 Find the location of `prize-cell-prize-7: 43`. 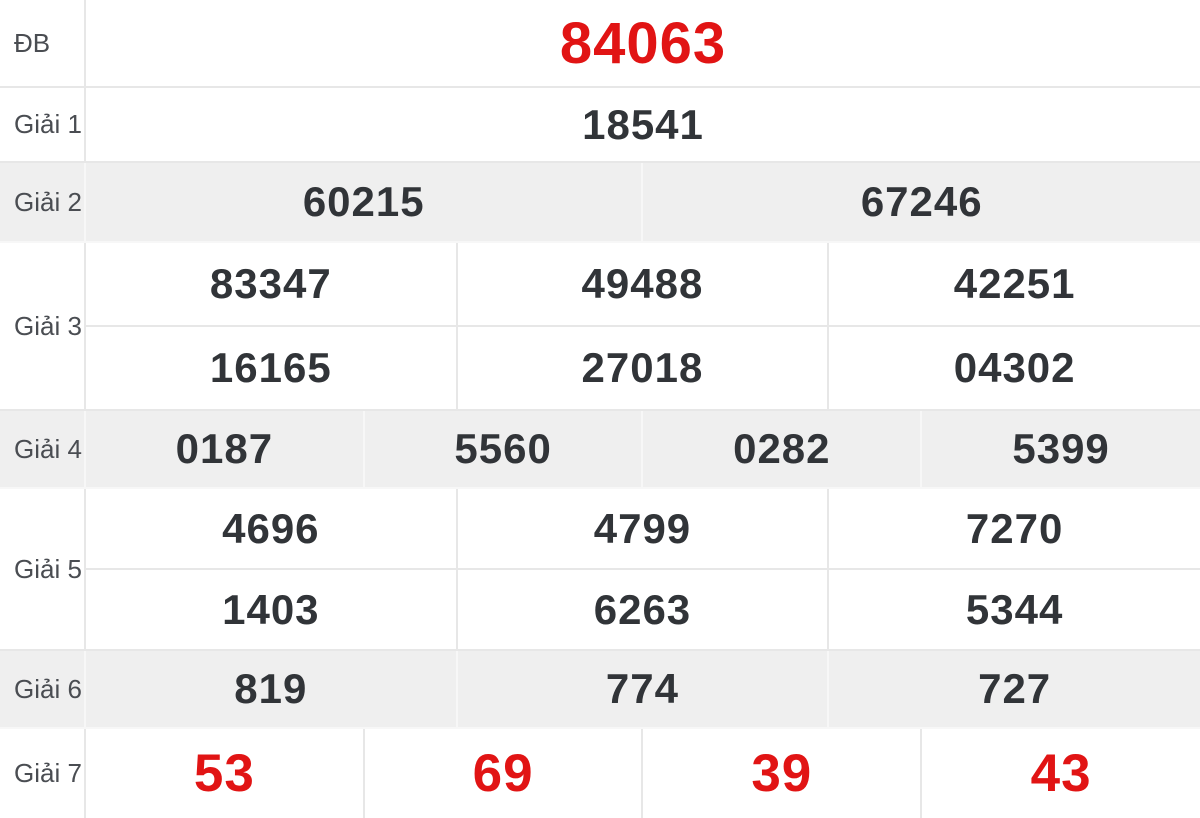

prize-cell-prize-7: 43 is located at coordinates (1060, 772).